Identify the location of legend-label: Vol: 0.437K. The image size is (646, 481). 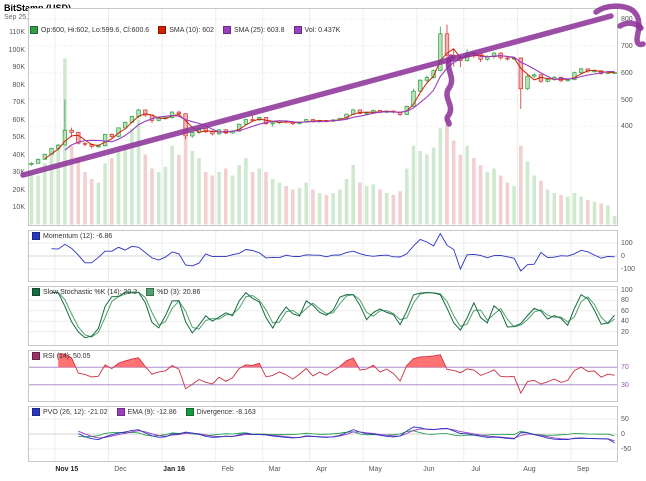
(322, 30).